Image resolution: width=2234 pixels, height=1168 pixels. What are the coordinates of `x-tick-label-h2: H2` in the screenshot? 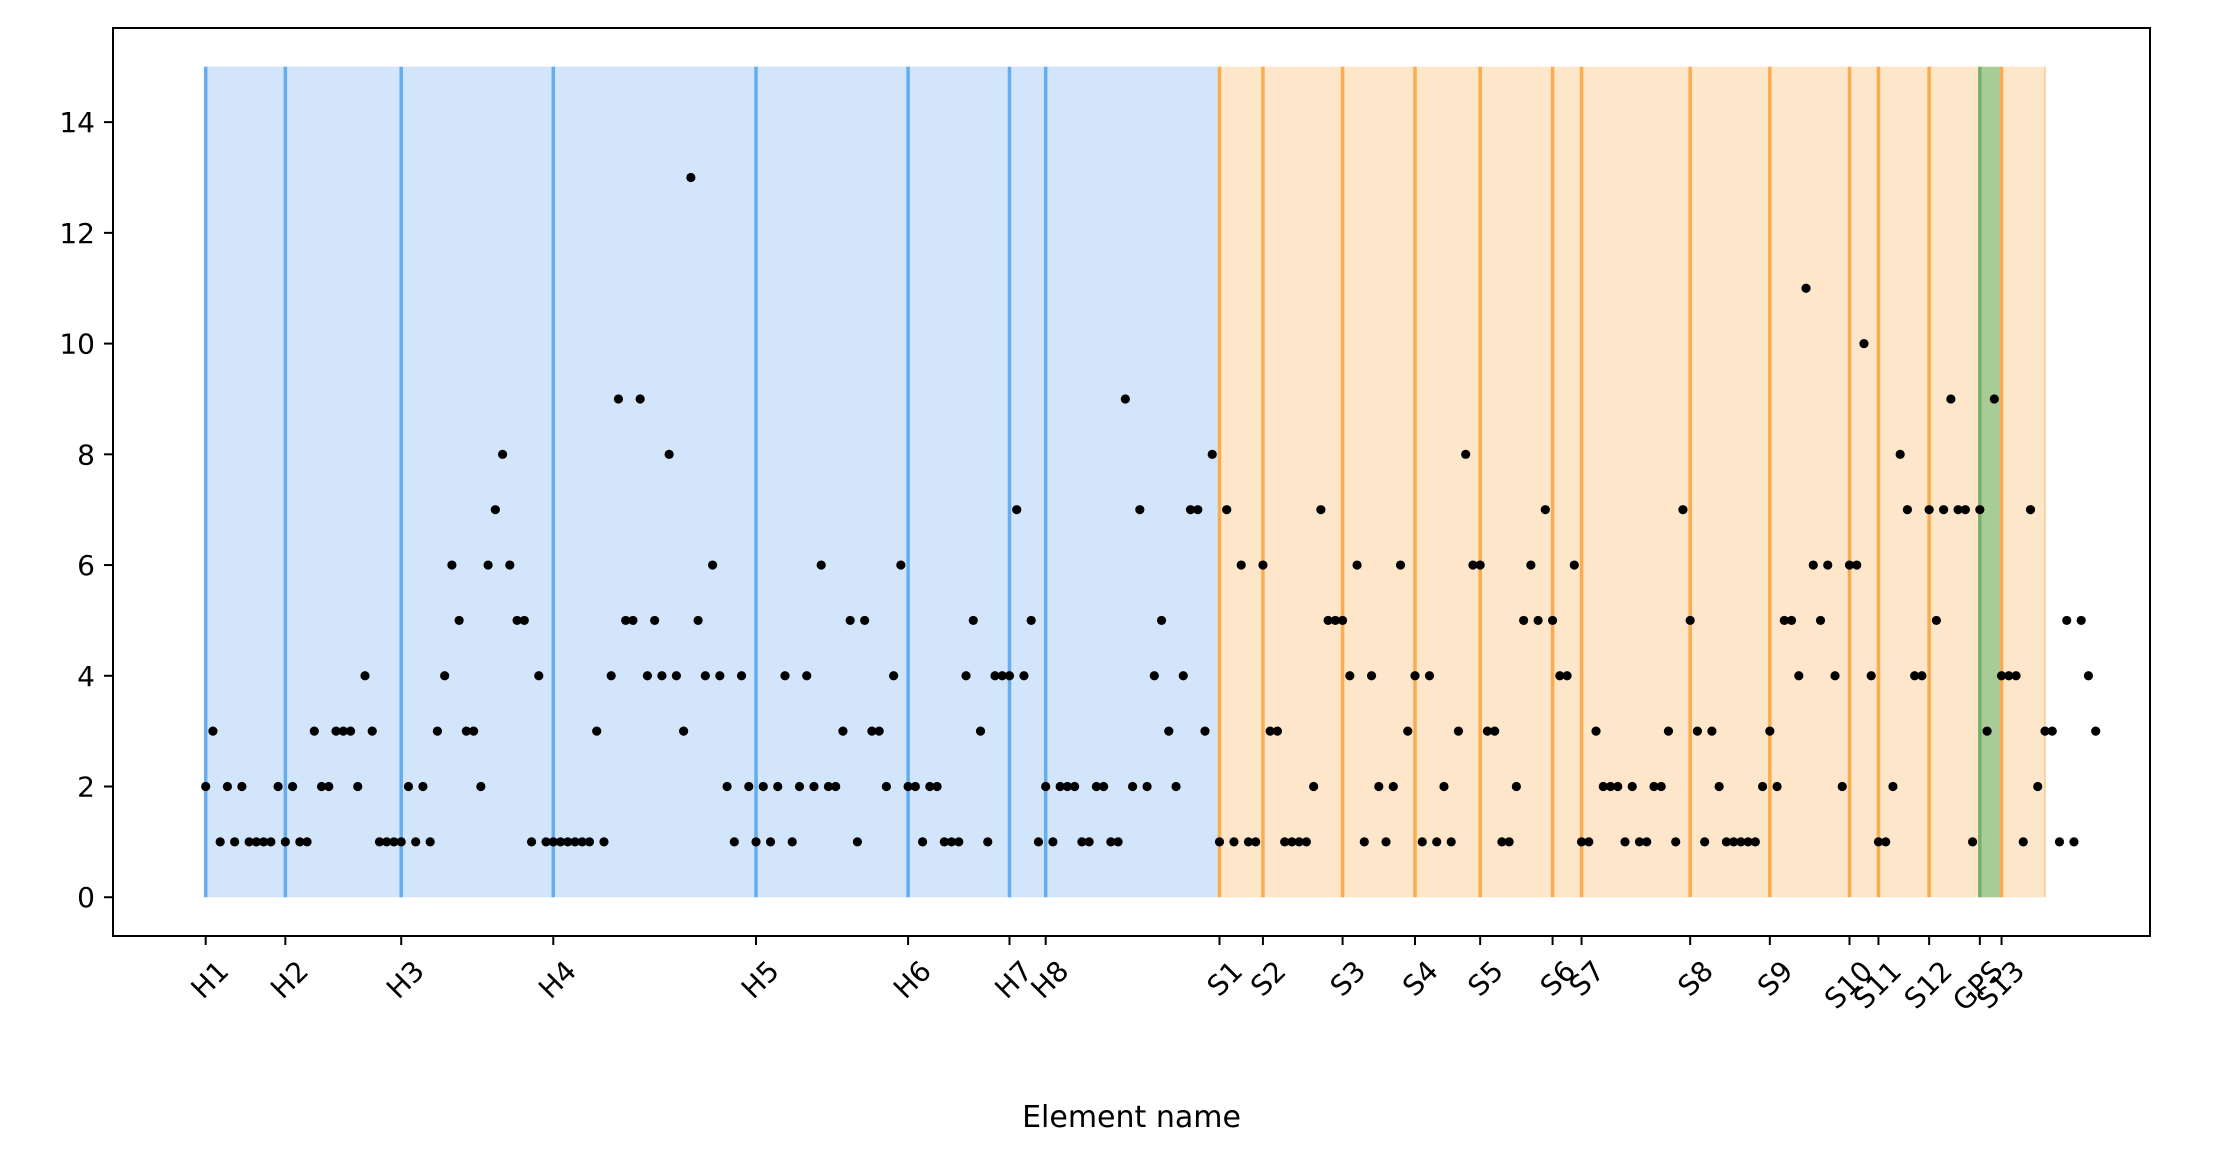 It's located at (289, 979).